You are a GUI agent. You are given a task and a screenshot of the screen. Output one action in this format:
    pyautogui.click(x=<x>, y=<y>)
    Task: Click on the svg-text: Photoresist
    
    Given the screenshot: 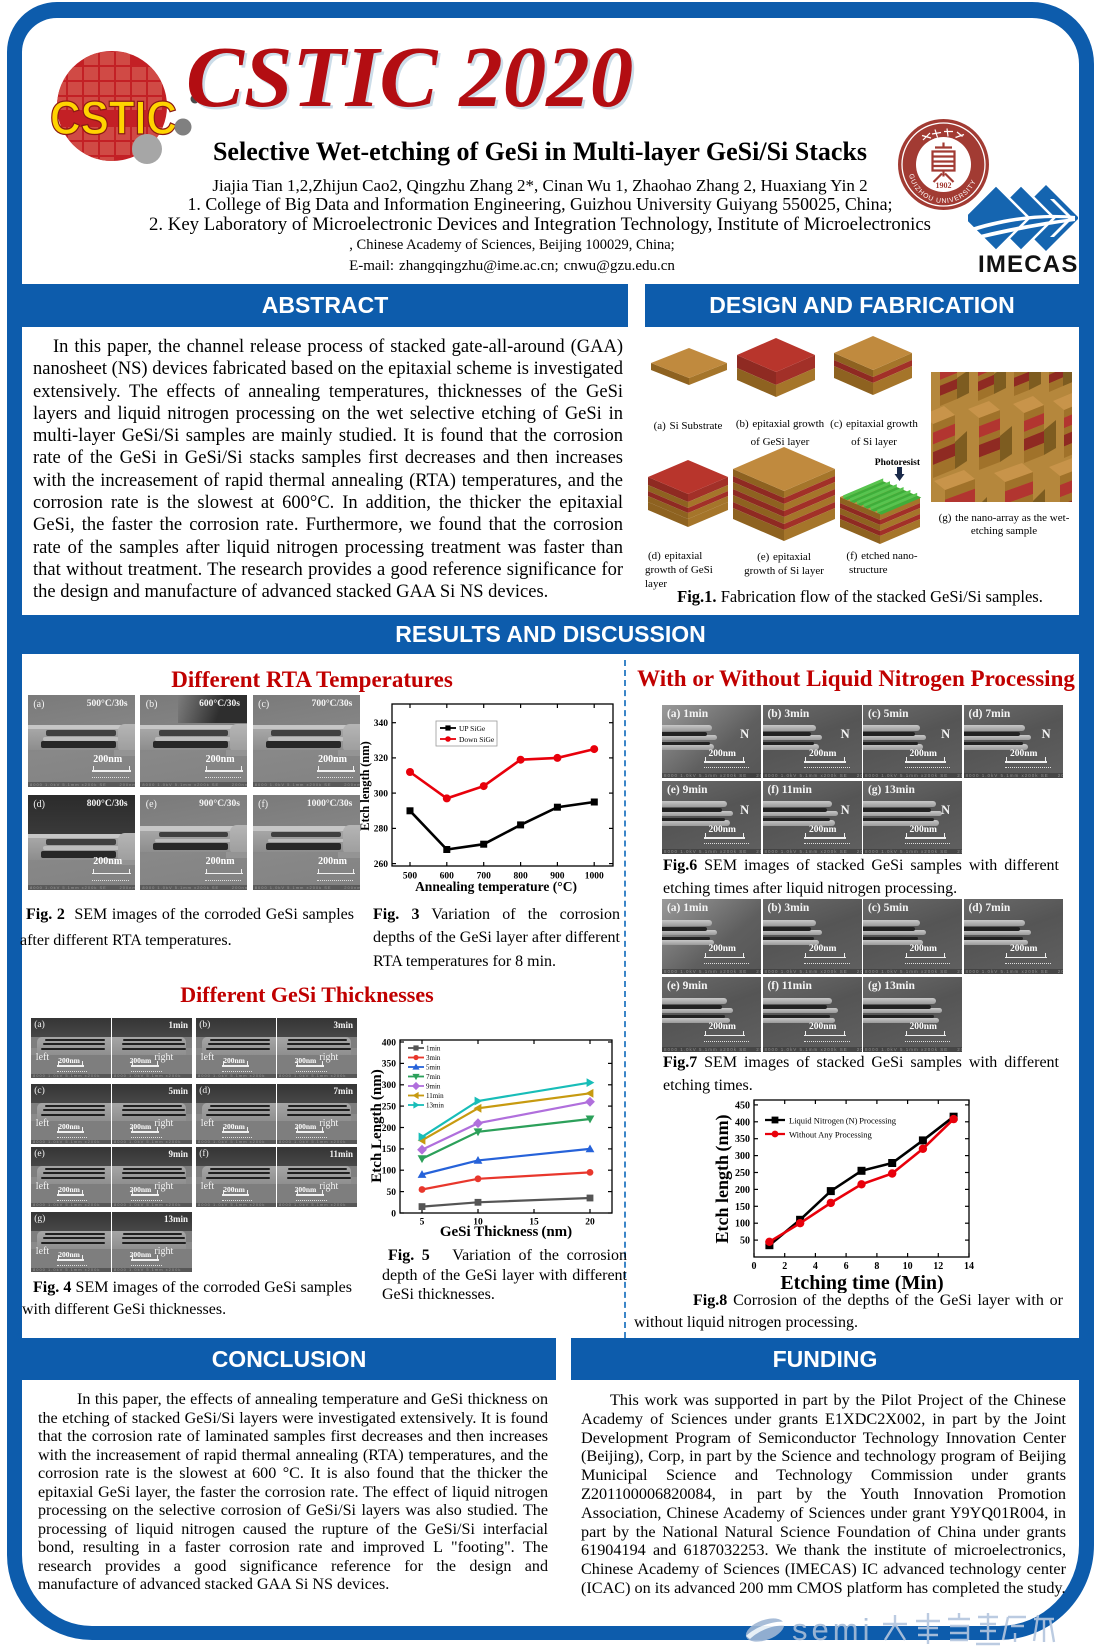 What is the action you would take?
    pyautogui.click(x=898, y=463)
    